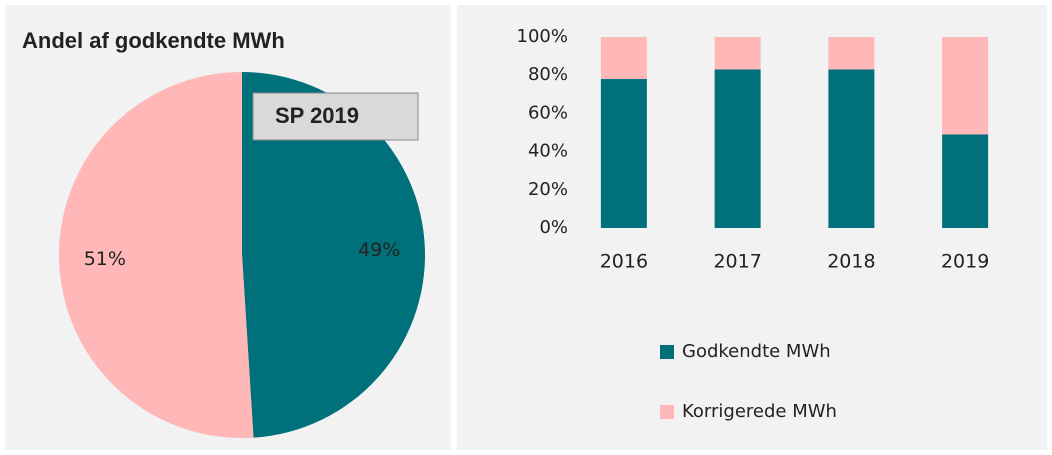 This screenshot has height=455, width=1052. Describe the element at coordinates (553, 227) in the screenshot. I see `y-tick-label: 0%` at that location.